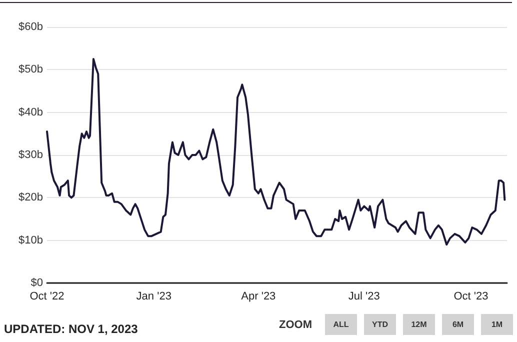 The height and width of the screenshot is (342, 517). I want to click on zoom-button: 12M, so click(419, 324).